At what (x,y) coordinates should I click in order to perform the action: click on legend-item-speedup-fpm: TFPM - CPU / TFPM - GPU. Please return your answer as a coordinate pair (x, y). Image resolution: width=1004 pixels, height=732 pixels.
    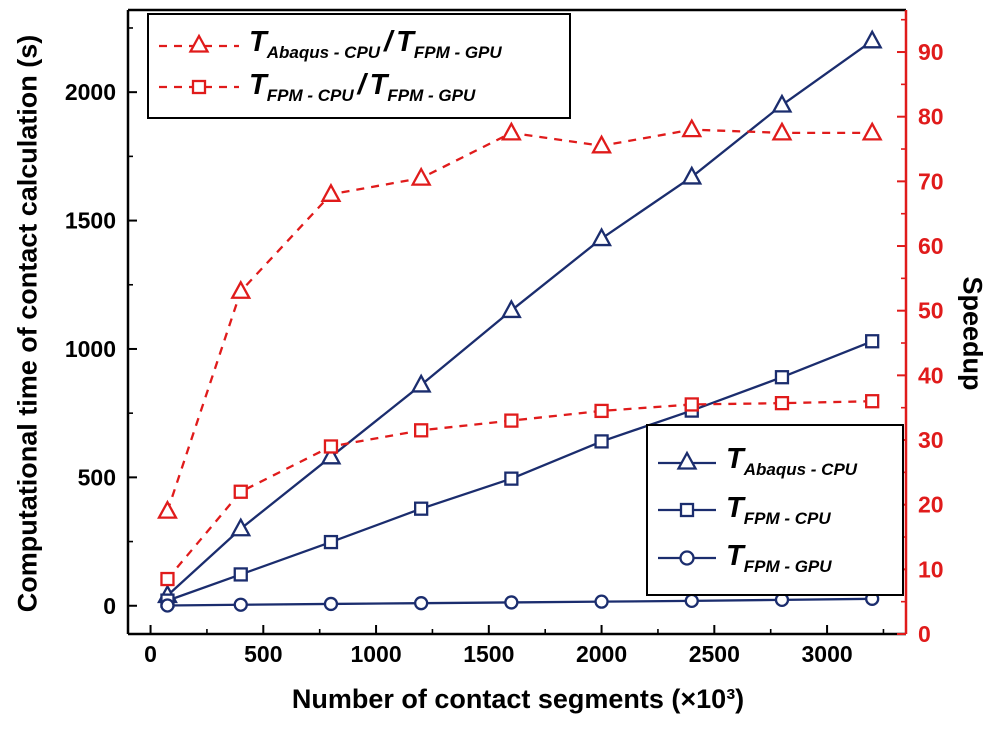
    Looking at the image, I should click on (359, 86).